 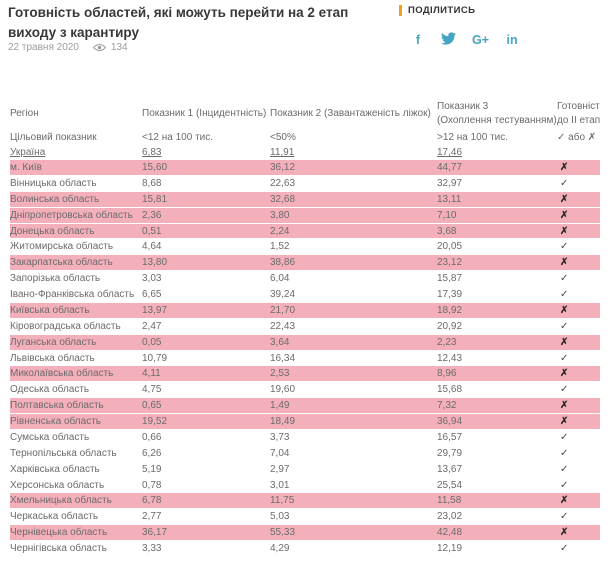 What do you see at coordinates (450, 152) in the screenshot?
I see `ukraine-indicator3: 17,46` at bounding box center [450, 152].